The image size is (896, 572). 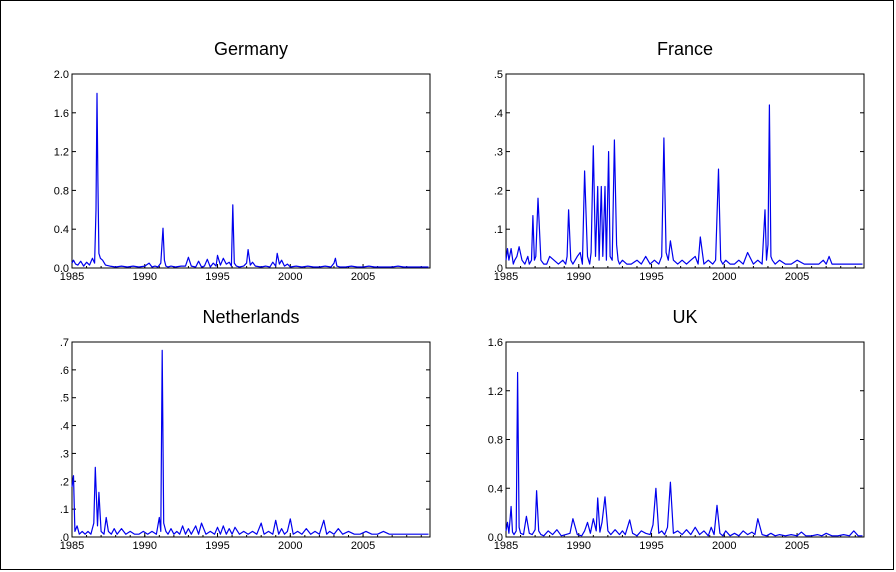 What do you see at coordinates (64, 482) in the screenshot?
I see `netherlands-y-tick-label: .2` at bounding box center [64, 482].